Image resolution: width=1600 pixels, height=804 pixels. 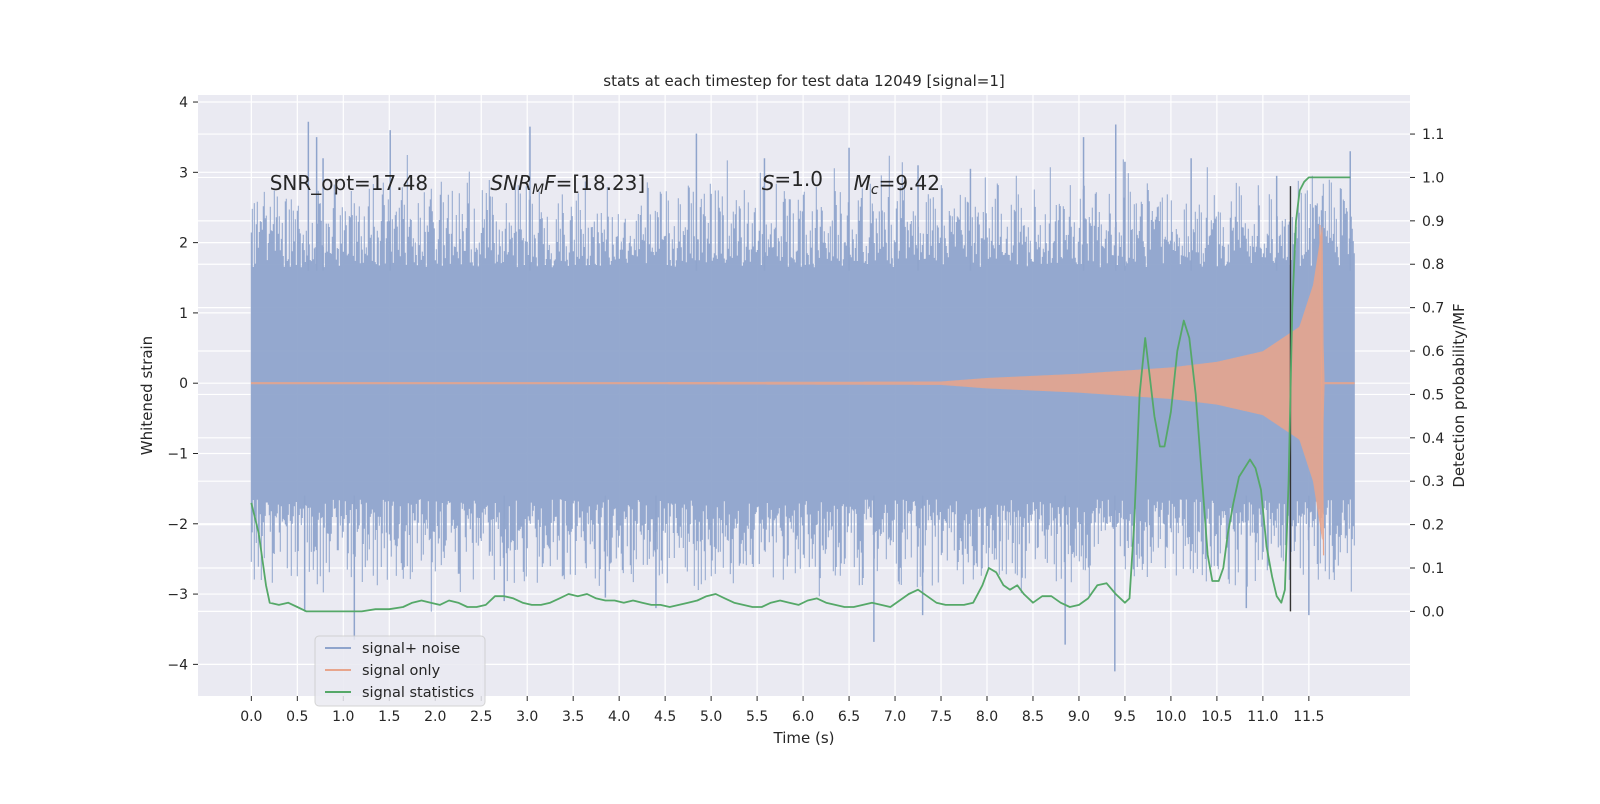 I want to click on x-tick-label: 9.5, so click(x=1125, y=717).